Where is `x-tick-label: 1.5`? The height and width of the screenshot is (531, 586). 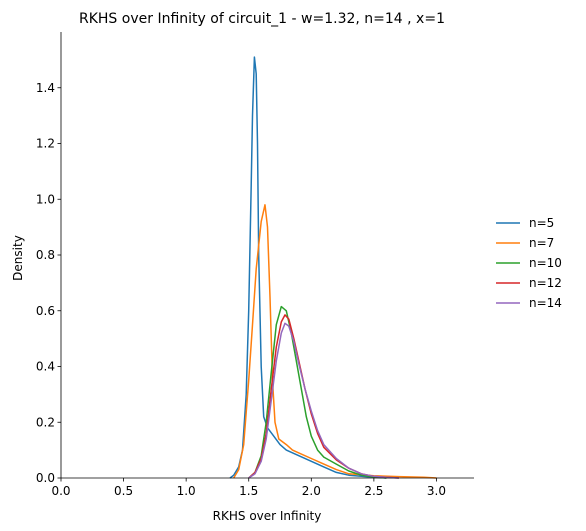
x-tick-label: 1.5 is located at coordinates (248, 491).